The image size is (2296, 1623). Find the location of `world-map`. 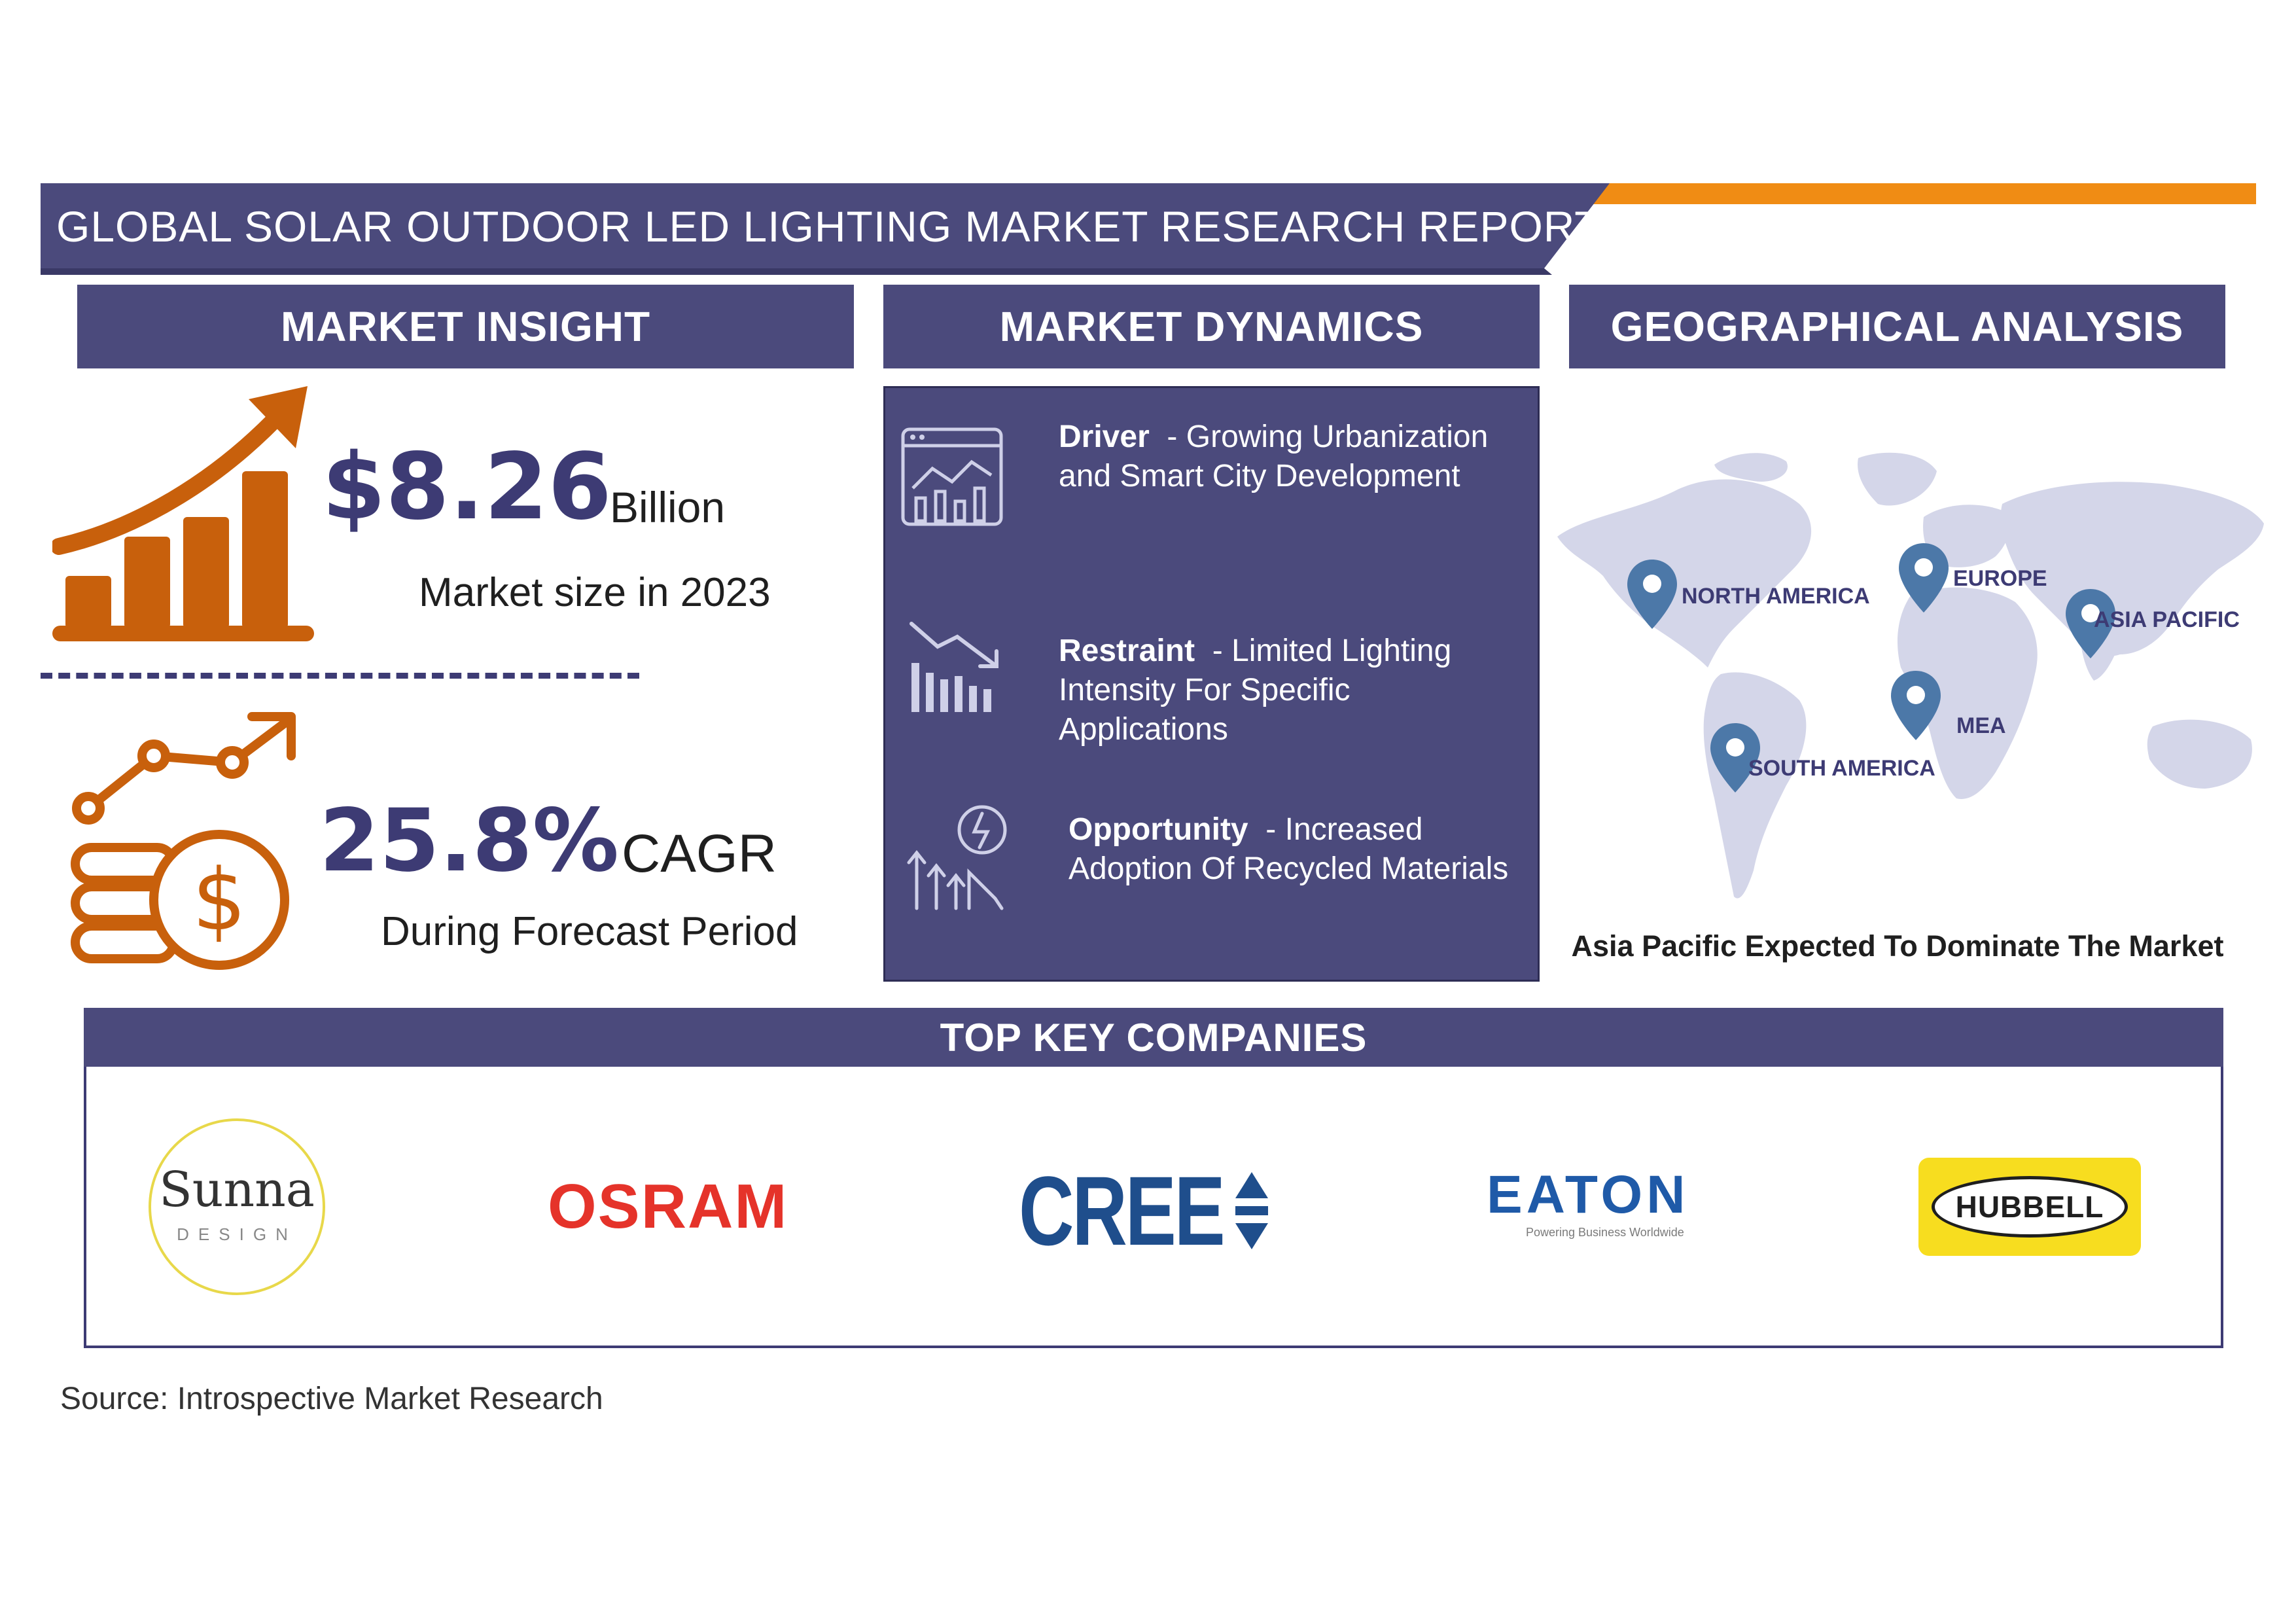

world-map is located at coordinates (1910, 676).